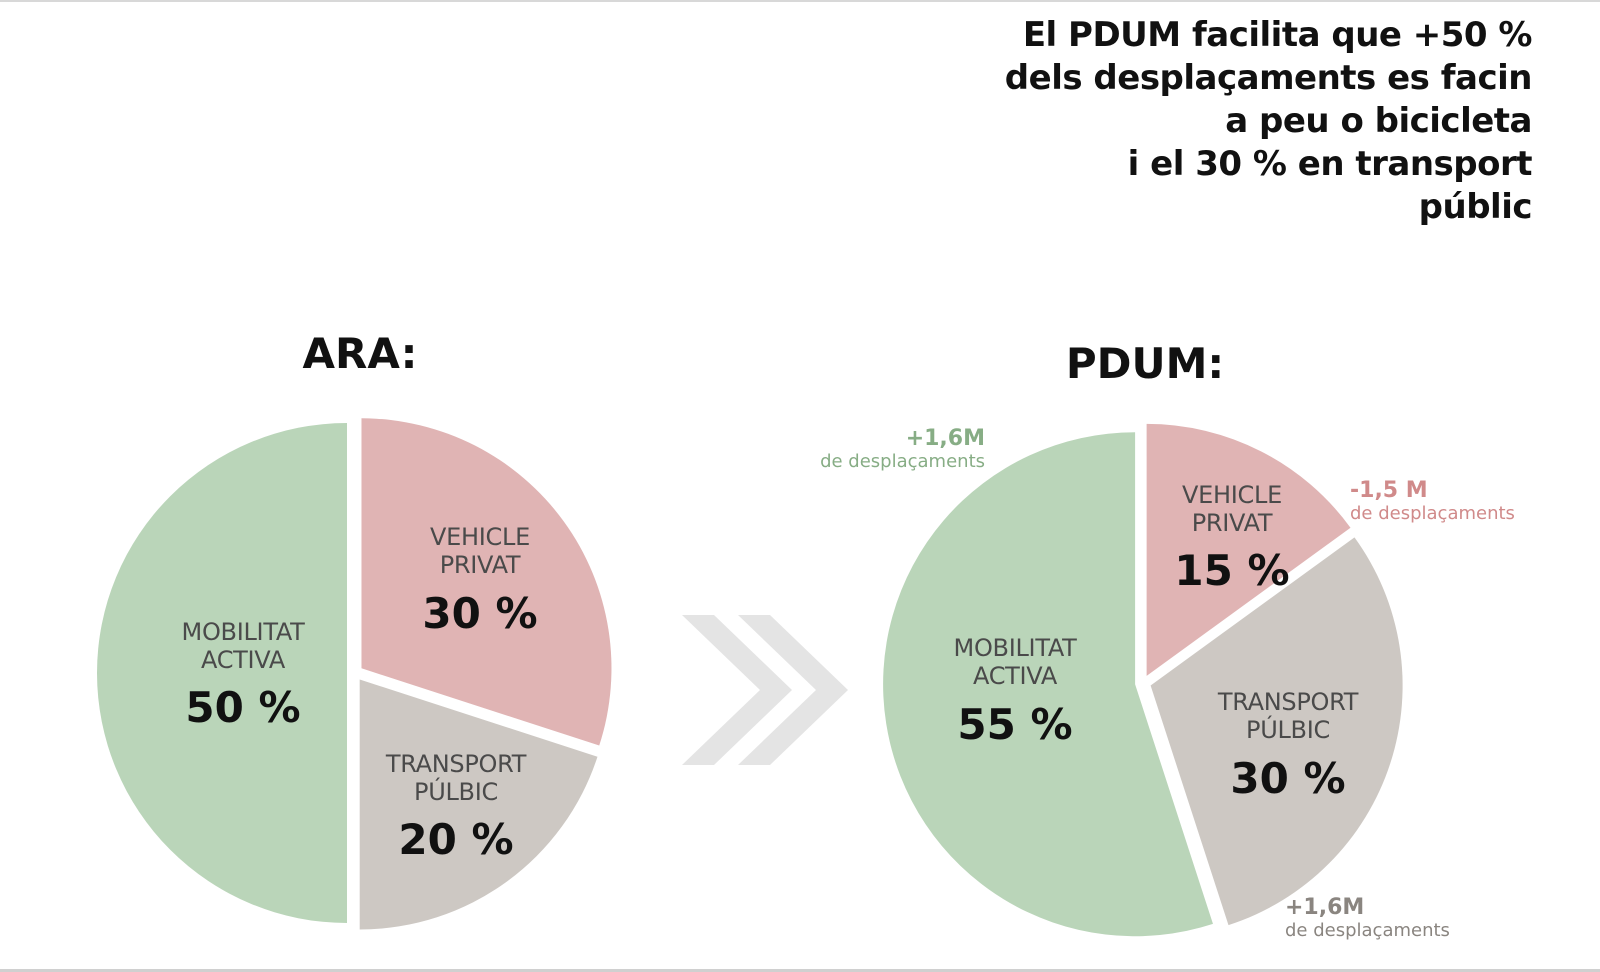 This screenshot has height=972, width=1600. What do you see at coordinates (1378, 121) in the screenshot?
I see `headline-line: a peu o bicicleta` at bounding box center [1378, 121].